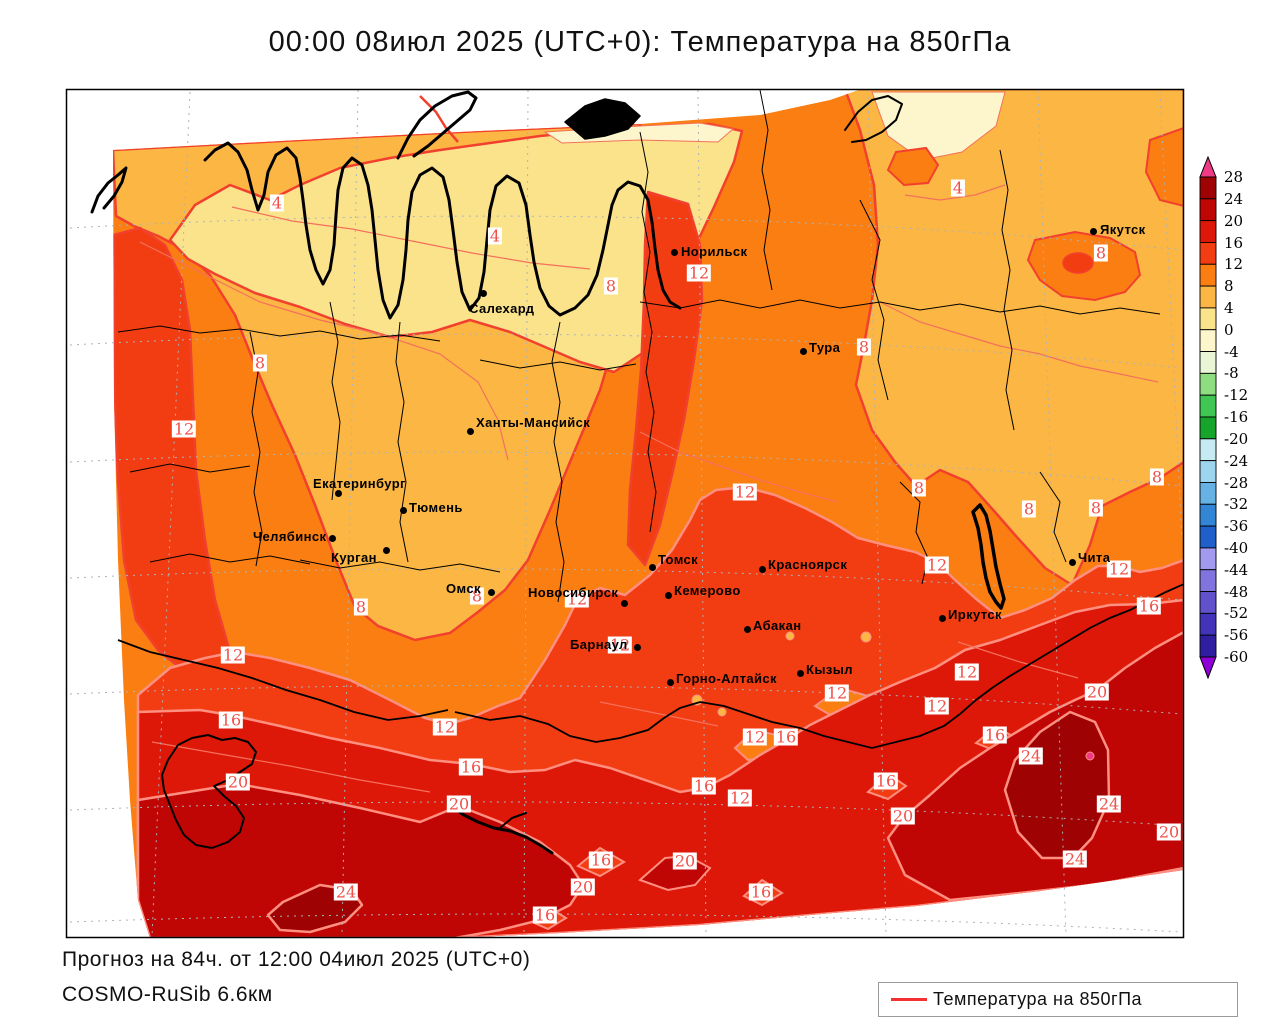 Image resolution: width=1280 pixels, height=1024 pixels. Describe the element at coordinates (500, 827) in the screenshot. I see `river` at that location.